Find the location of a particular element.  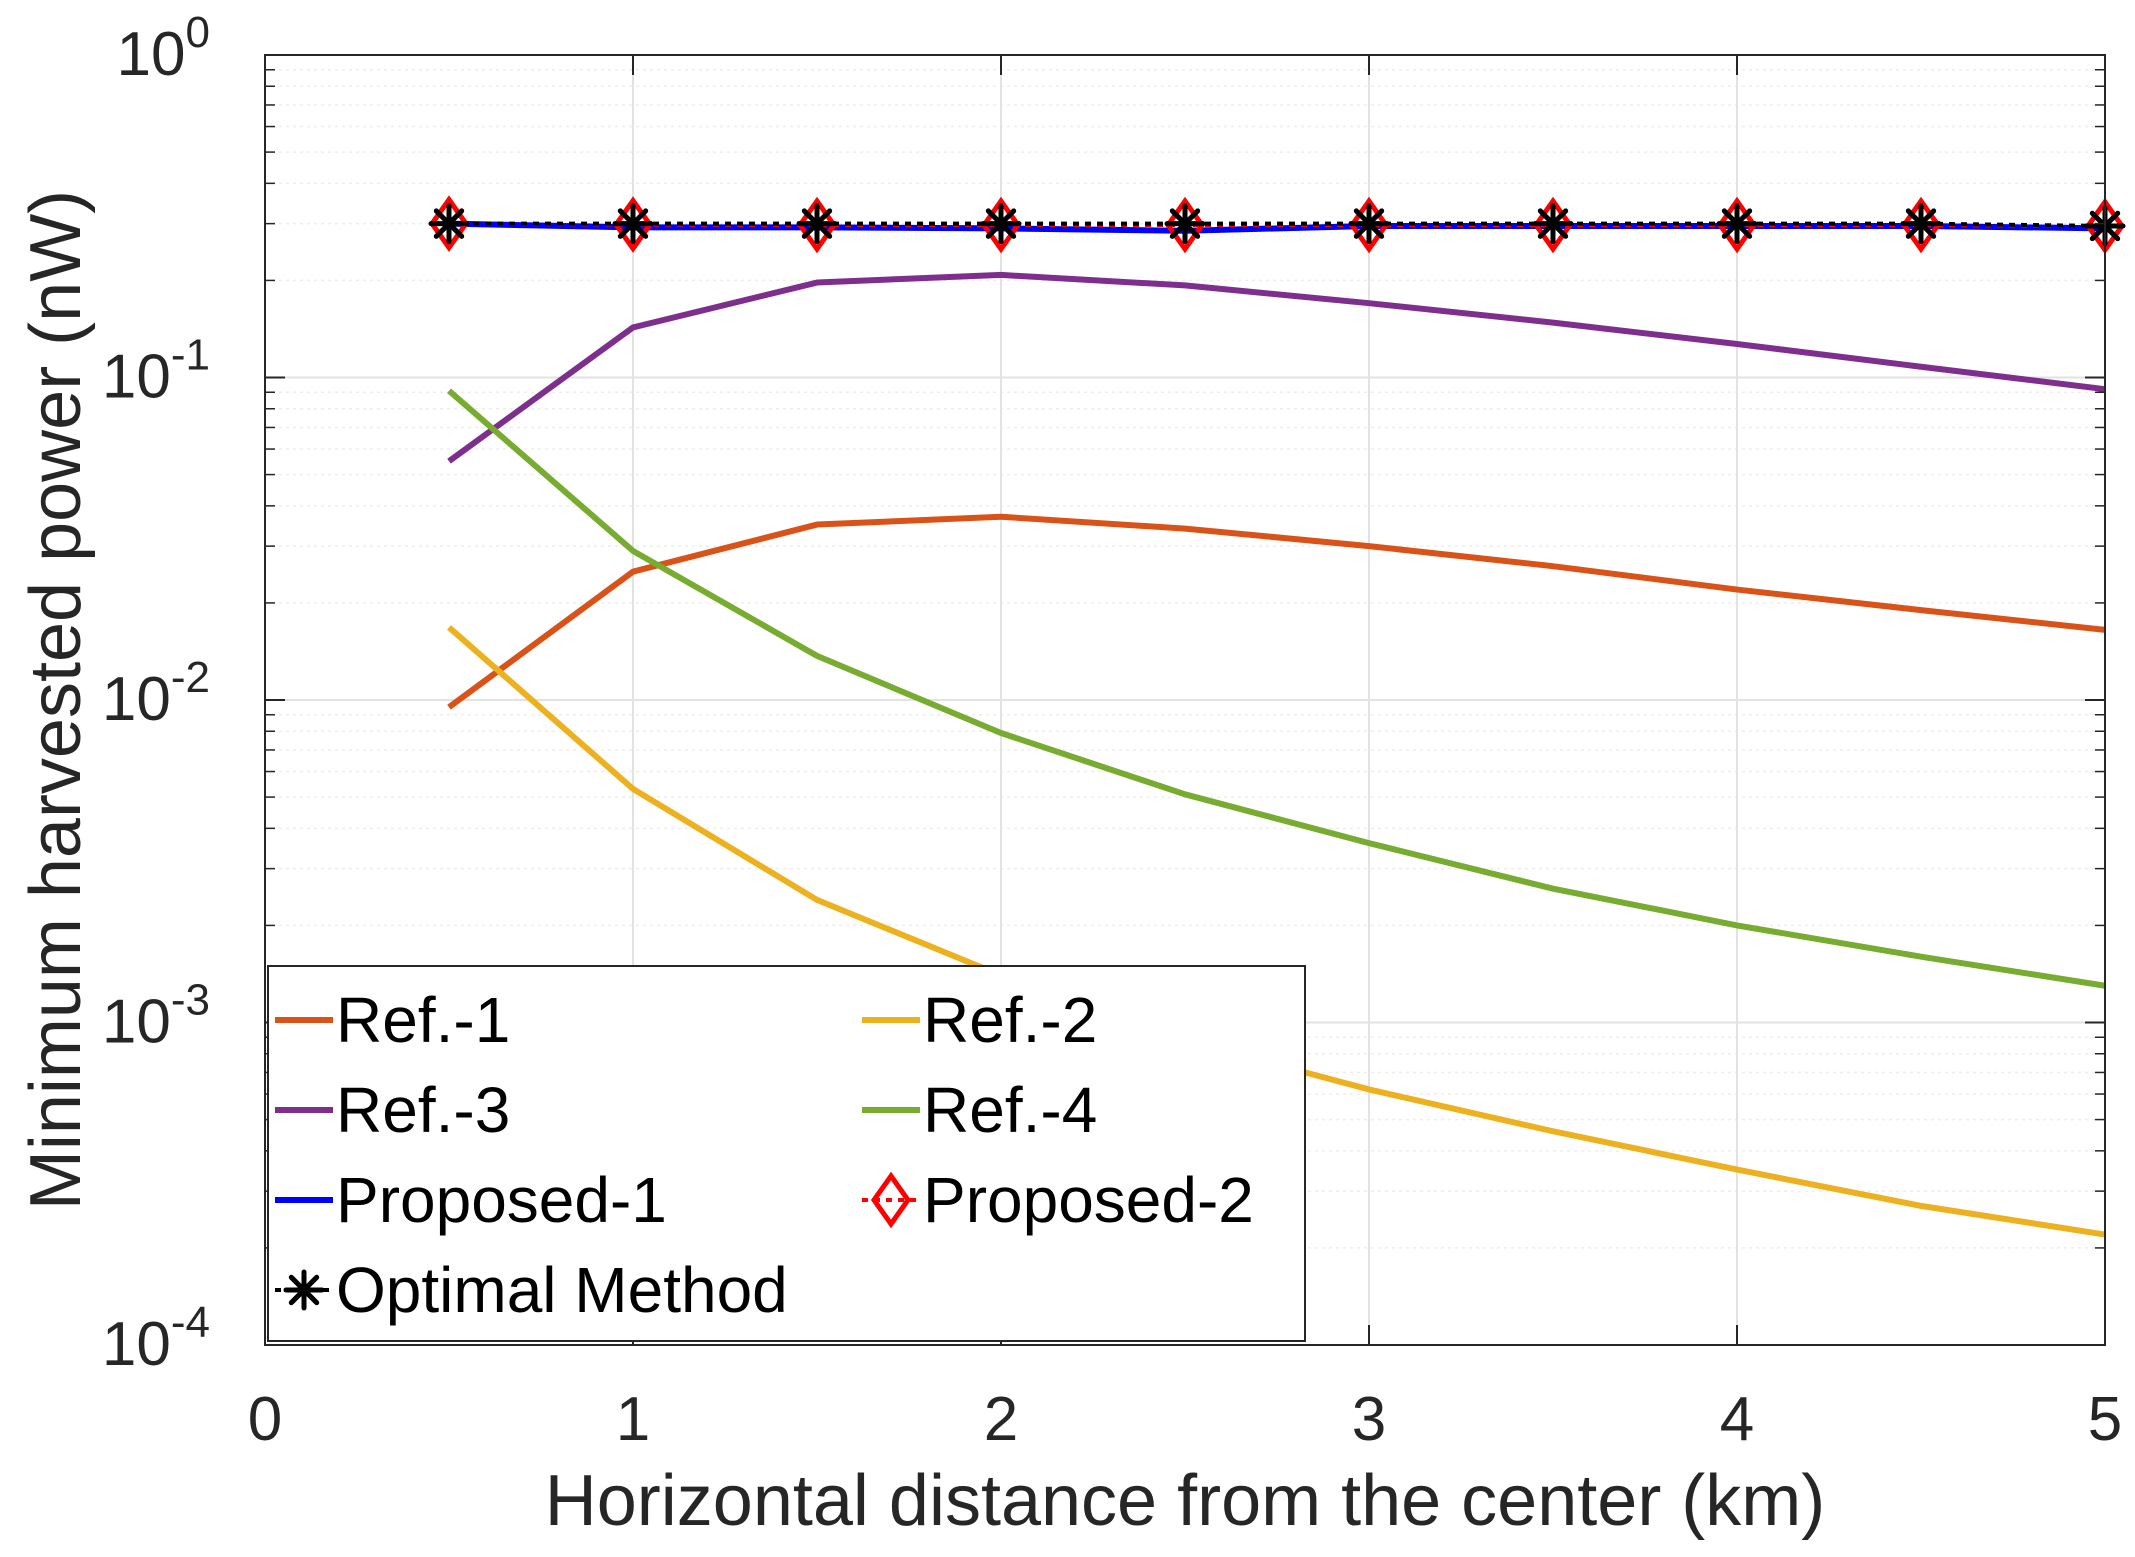

legend-box is located at coordinates (786, 1153).